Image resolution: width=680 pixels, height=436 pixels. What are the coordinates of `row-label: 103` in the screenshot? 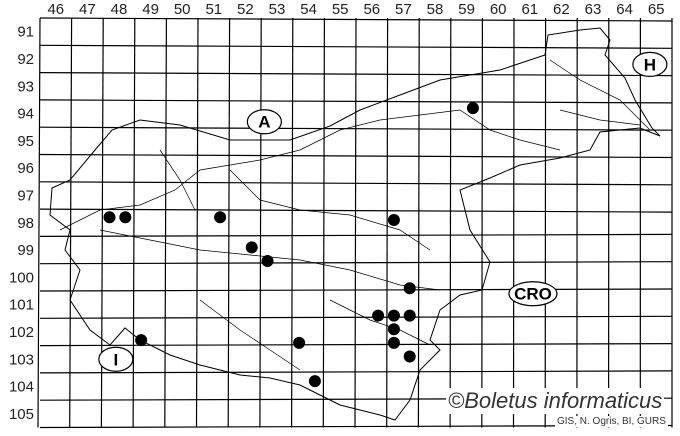 It's located at (21, 359).